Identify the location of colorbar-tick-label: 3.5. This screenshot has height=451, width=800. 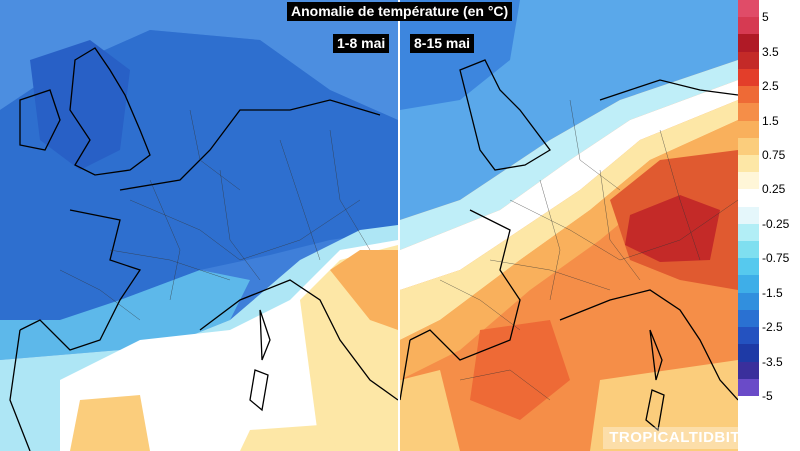
(770, 51).